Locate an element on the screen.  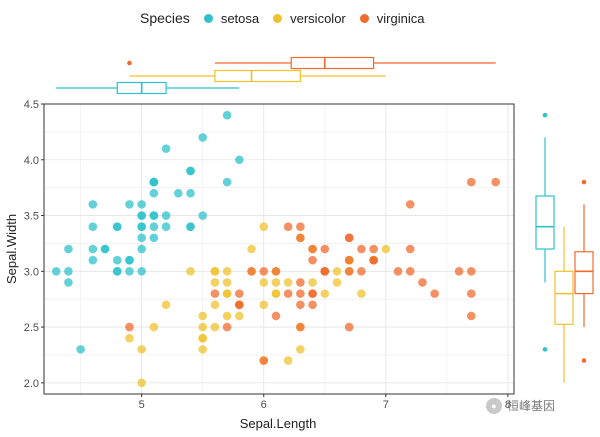
legend: Species setosa versicolor virginica is located at coordinates (289, 18).